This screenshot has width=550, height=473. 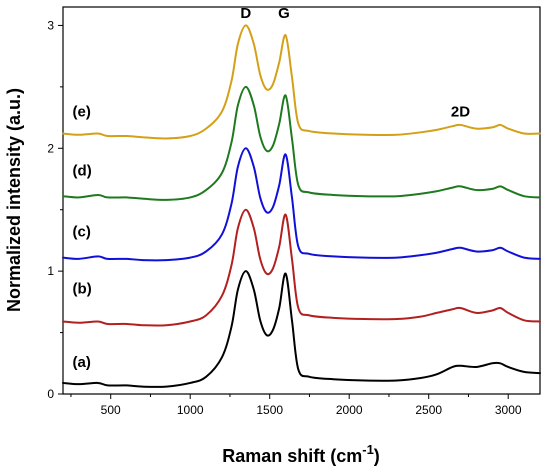 What do you see at coordinates (190, 410) in the screenshot?
I see `x-tick-label: 1000` at bounding box center [190, 410].